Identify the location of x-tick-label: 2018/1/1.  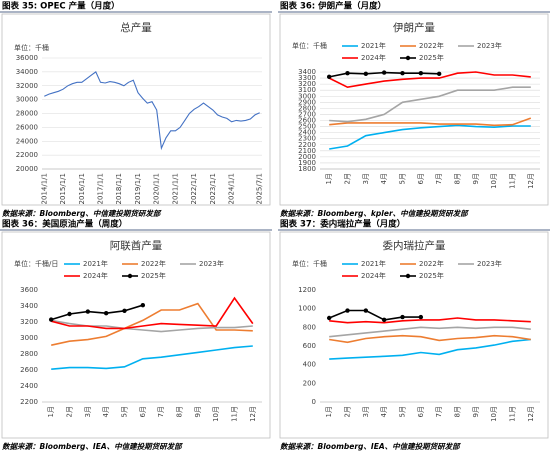
(119, 188).